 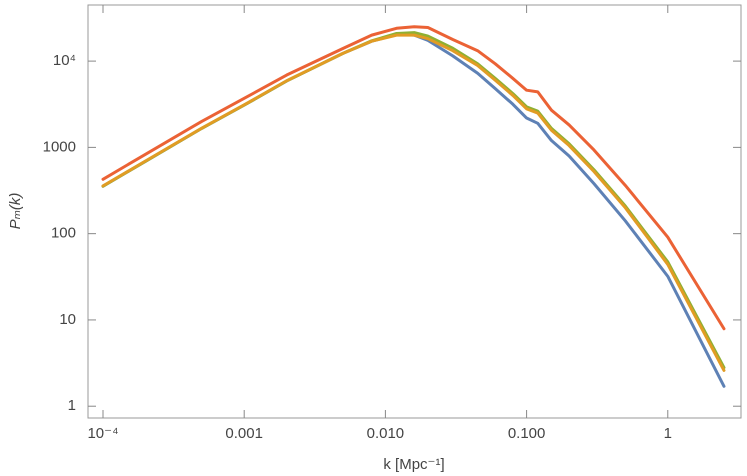 I want to click on y-tick-label: 1000, so click(x=59, y=146).